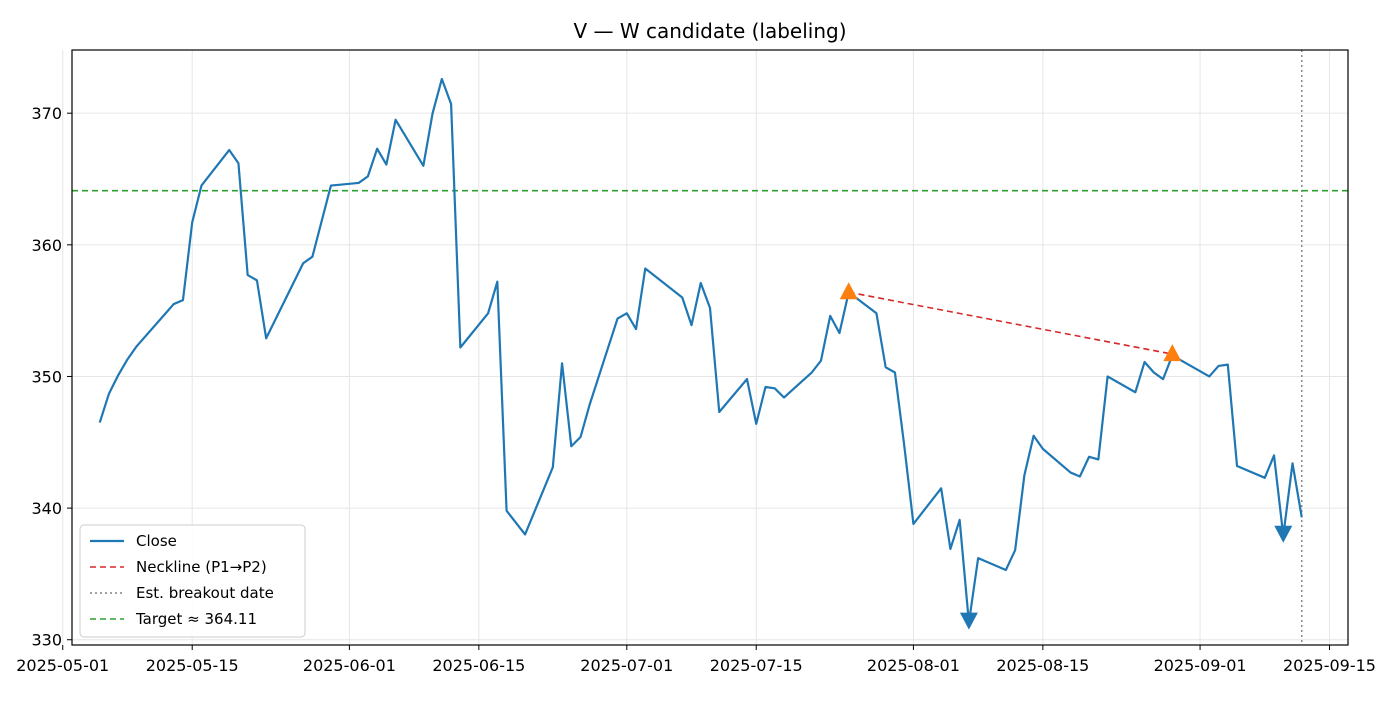 This screenshot has width=1400, height=704. What do you see at coordinates (62, 665) in the screenshot?
I see `x-tick-label: 2025-05-01` at bounding box center [62, 665].